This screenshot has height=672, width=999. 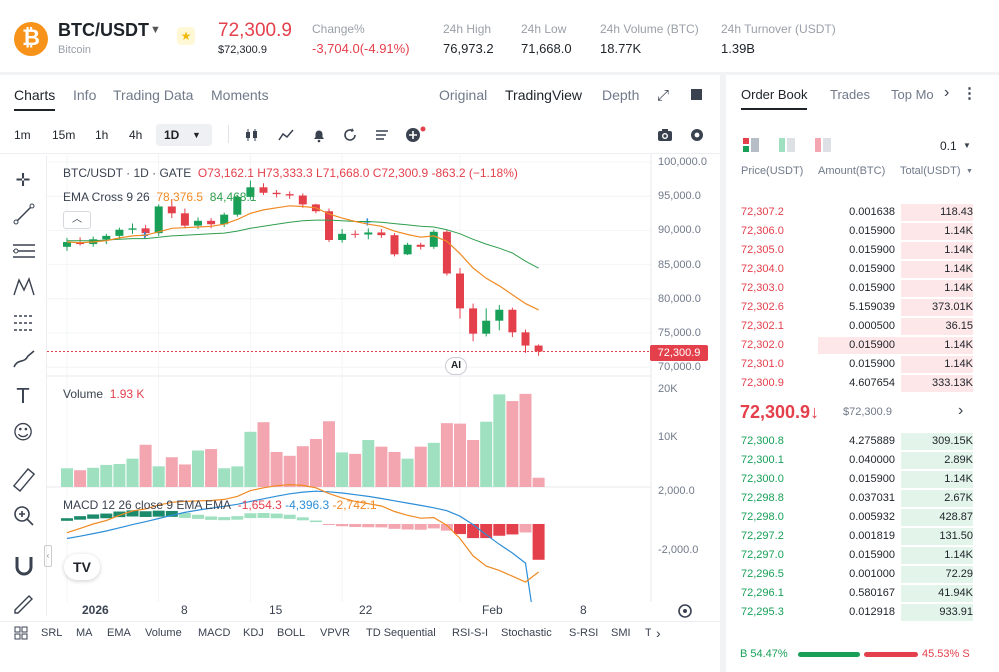 I want to click on indicator-ma: MA, so click(x=84, y=633).